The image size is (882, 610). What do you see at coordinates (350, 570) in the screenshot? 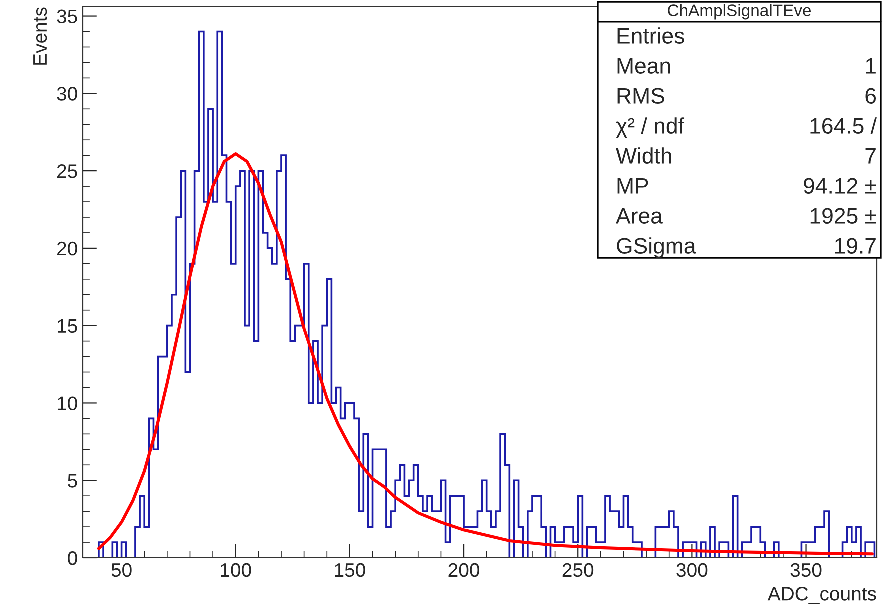
I see `x-tick-label: 150` at bounding box center [350, 570].